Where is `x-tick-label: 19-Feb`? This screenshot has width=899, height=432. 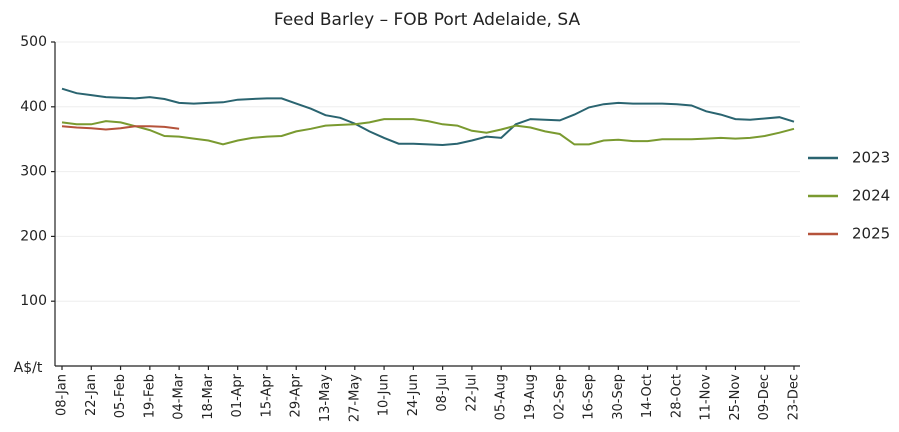
x-tick-label: 19-Feb is located at coordinates (149, 396).